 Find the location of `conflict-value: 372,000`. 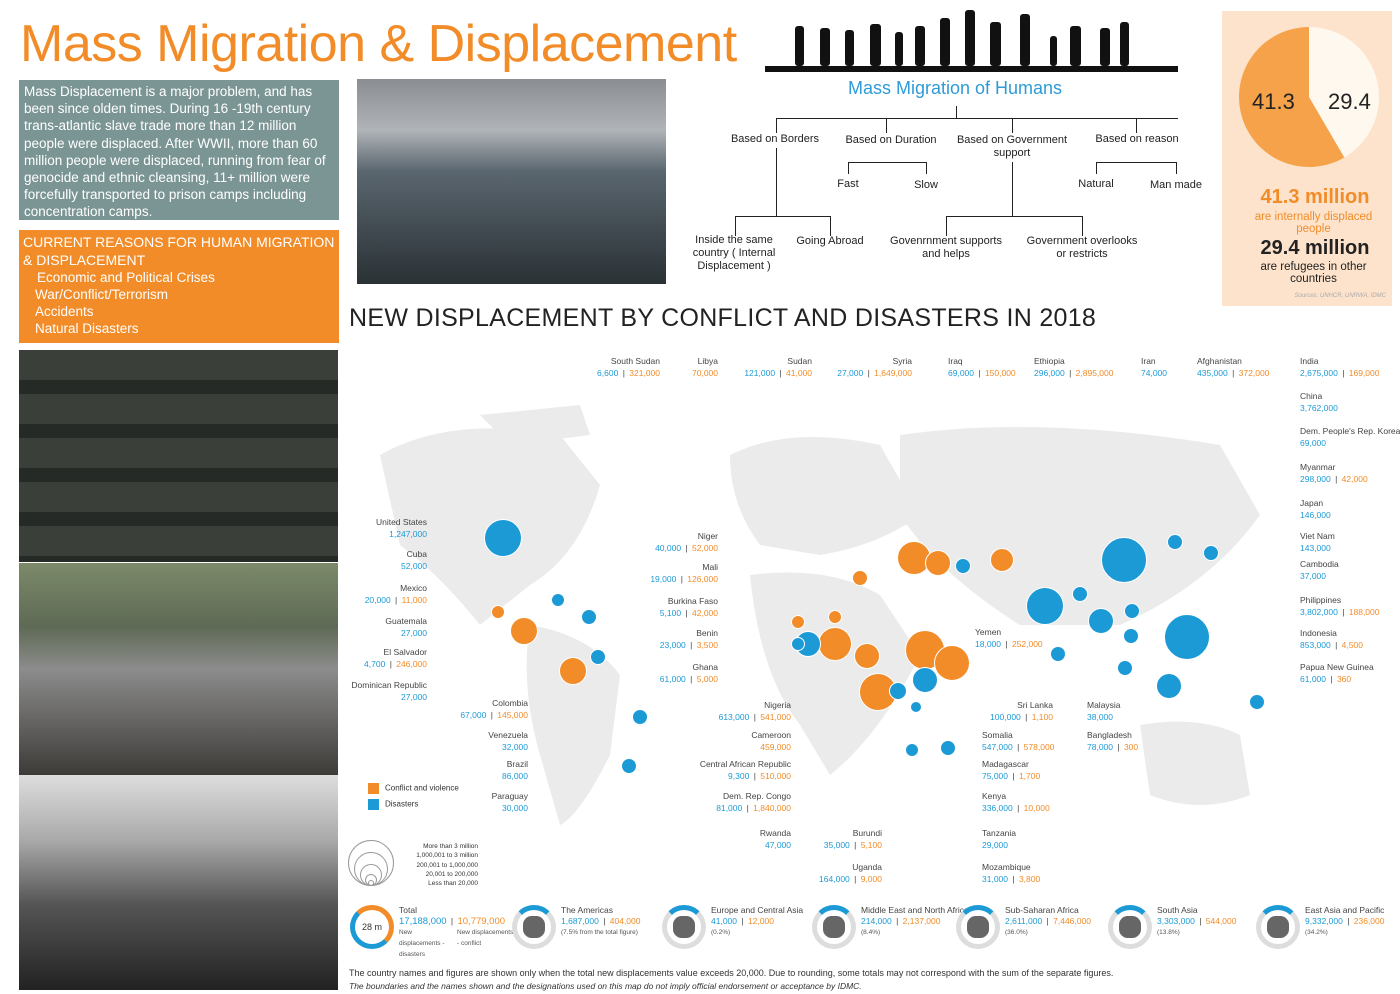

conflict-value: 372,000 is located at coordinates (1254, 373).